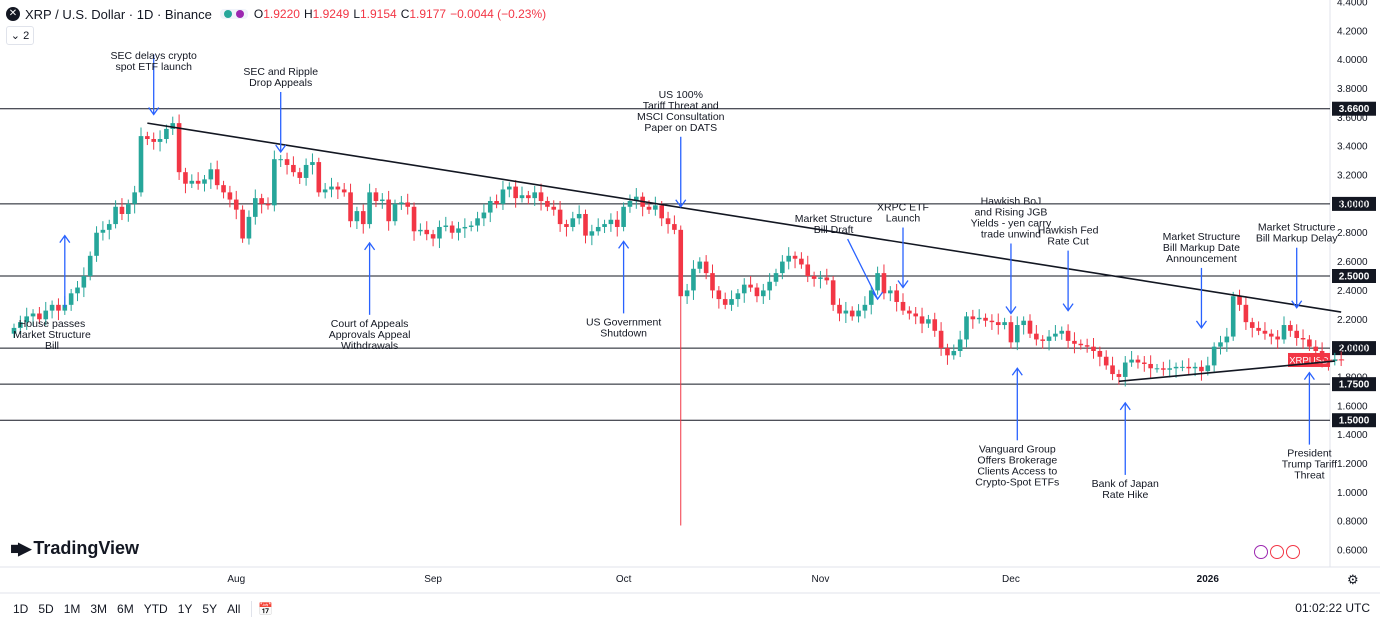 The height and width of the screenshot is (624, 1380). I want to click on timeframe-all: All, so click(234, 608).